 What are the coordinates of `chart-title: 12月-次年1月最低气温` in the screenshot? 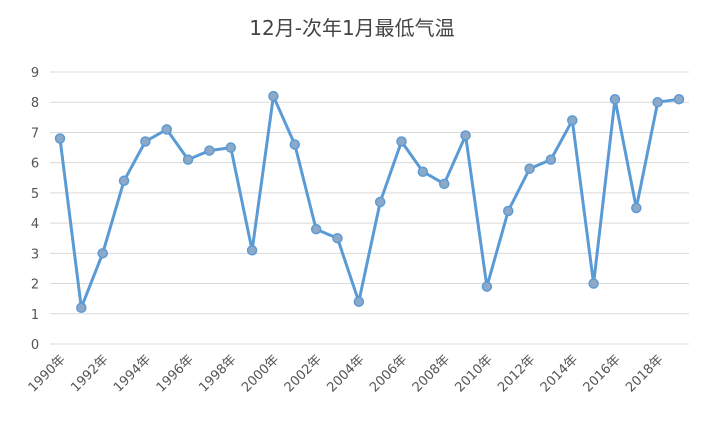 It's located at (351, 28).